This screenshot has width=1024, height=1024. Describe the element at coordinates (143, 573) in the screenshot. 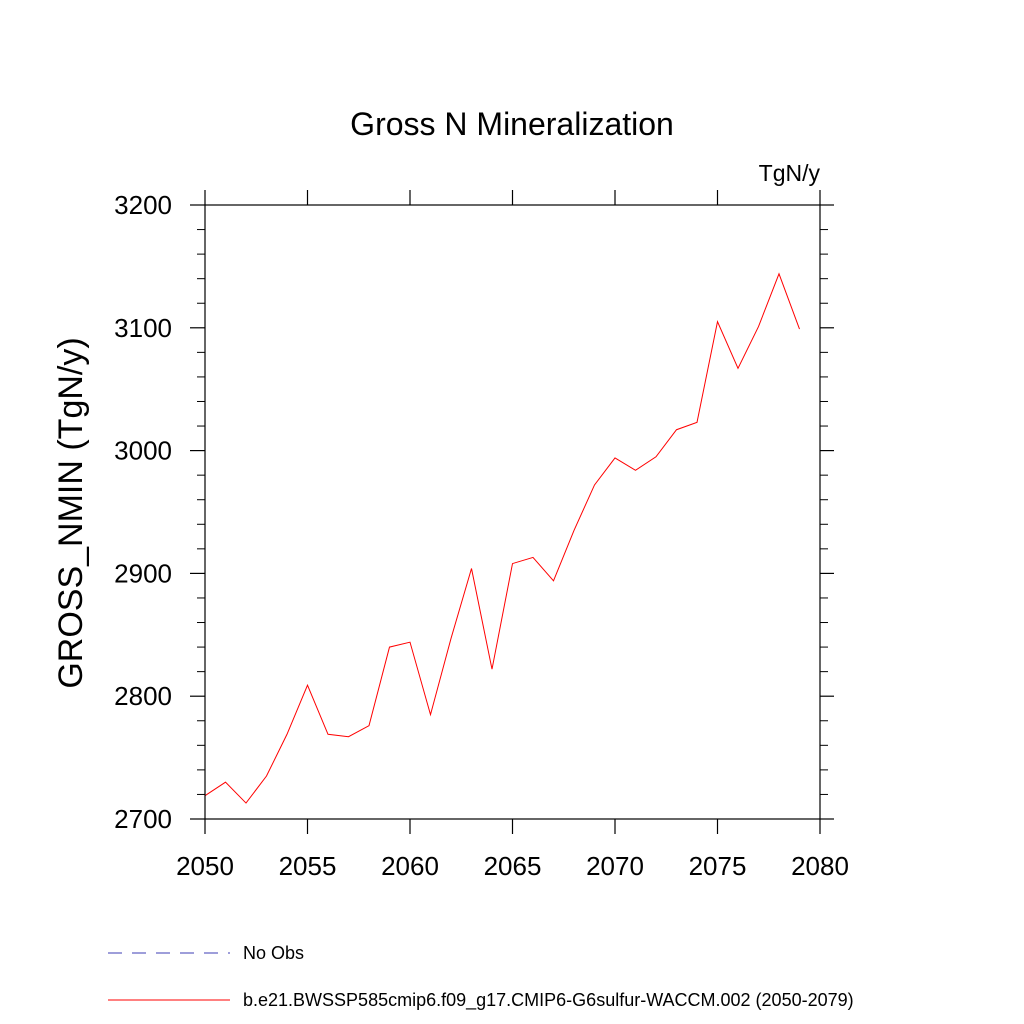

I see `y-tick-label: 2900` at that location.